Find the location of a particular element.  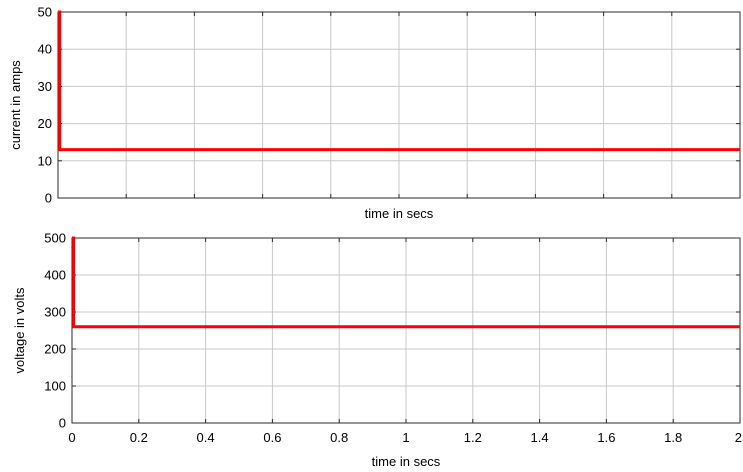

voltage-x-tick-label-2: 0.4 is located at coordinates (206, 437).